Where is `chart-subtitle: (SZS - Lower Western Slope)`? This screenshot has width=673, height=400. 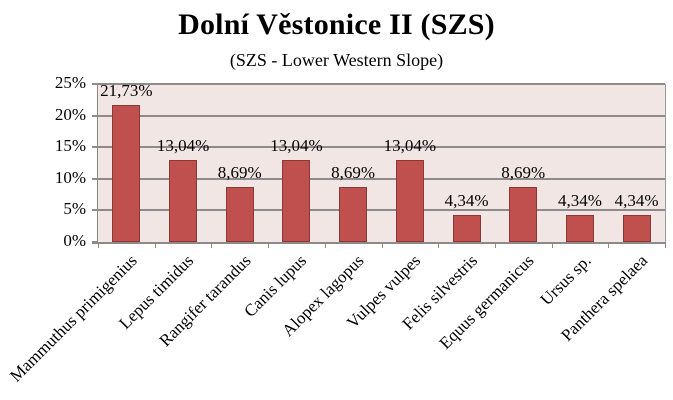 chart-subtitle: (SZS - Lower Western Slope) is located at coordinates (336, 60).